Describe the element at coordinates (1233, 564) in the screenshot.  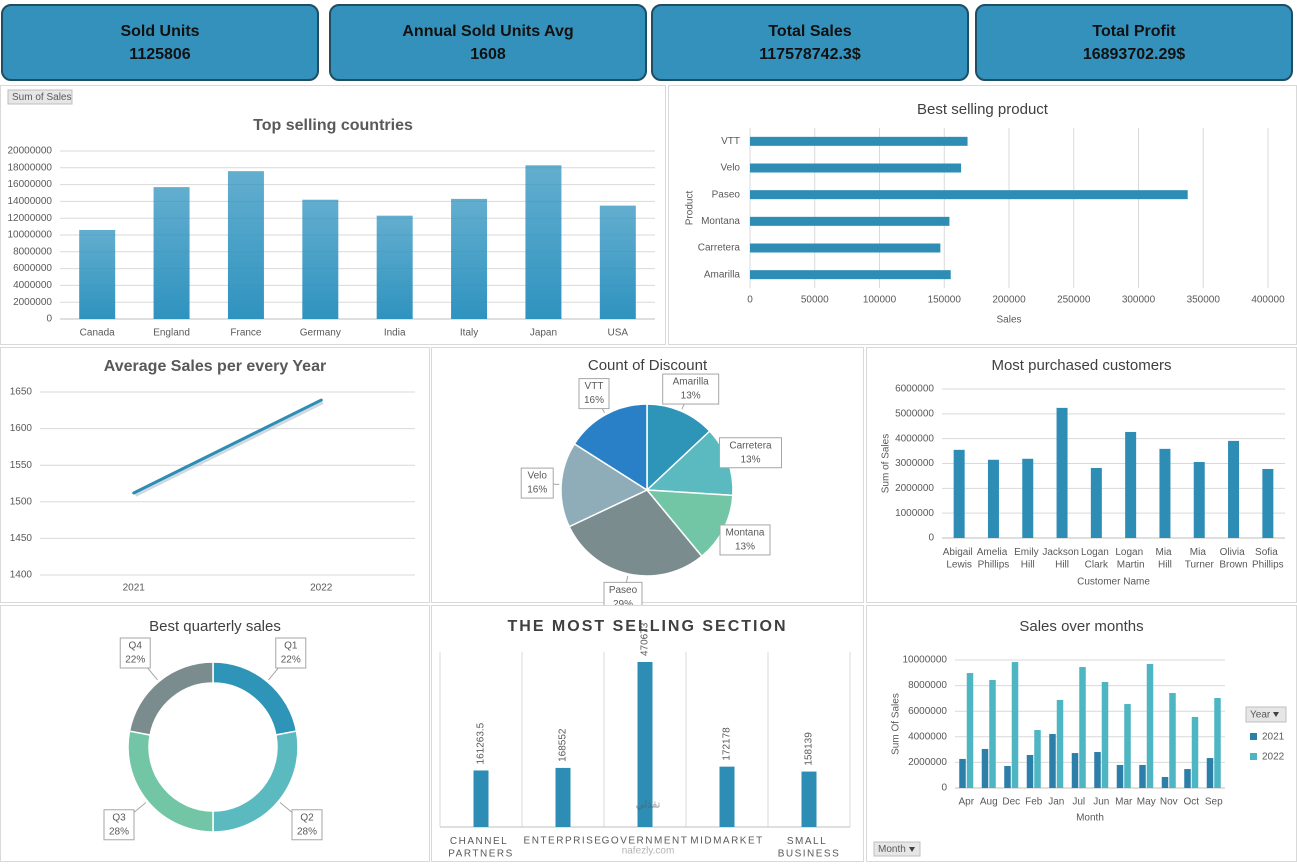
I see `label-line: Brown` at that location.